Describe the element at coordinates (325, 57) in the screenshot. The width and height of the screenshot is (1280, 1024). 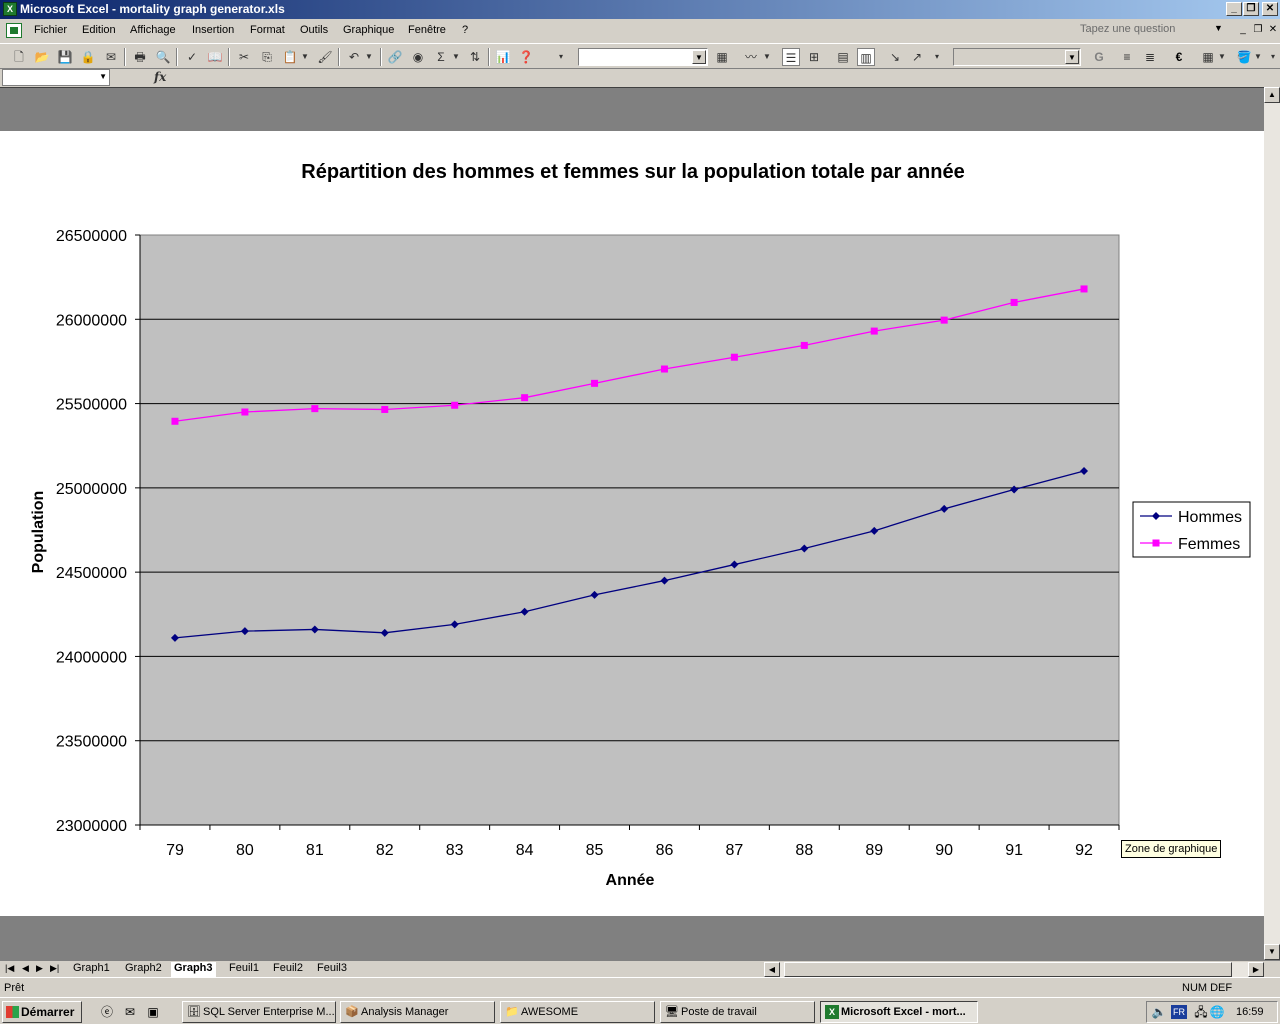
I see `format-painter-icon: 🖌` at that location.